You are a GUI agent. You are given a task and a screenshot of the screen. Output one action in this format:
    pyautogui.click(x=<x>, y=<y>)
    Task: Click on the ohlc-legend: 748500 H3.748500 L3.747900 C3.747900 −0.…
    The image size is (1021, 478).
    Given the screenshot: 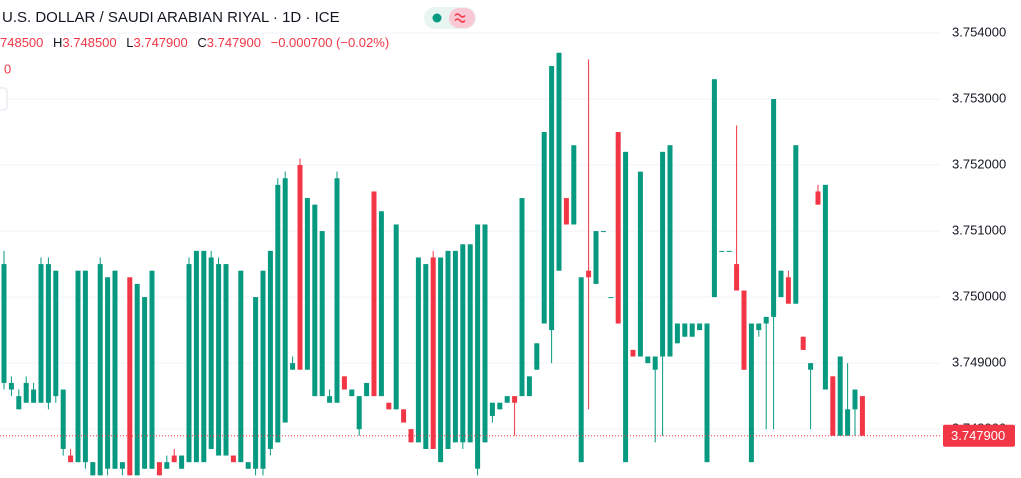 What is the action you would take?
    pyautogui.click(x=194, y=42)
    